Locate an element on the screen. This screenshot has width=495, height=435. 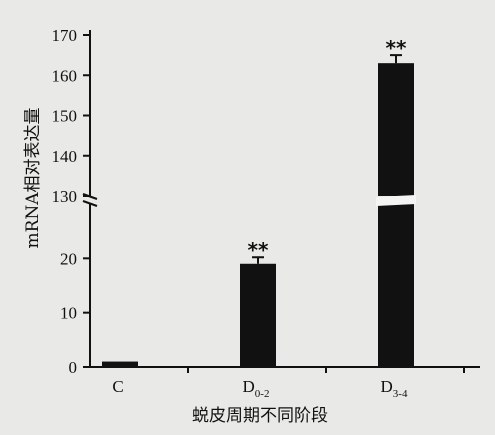
x-tick-label-subscript: 0-2 is located at coordinates (262, 394).